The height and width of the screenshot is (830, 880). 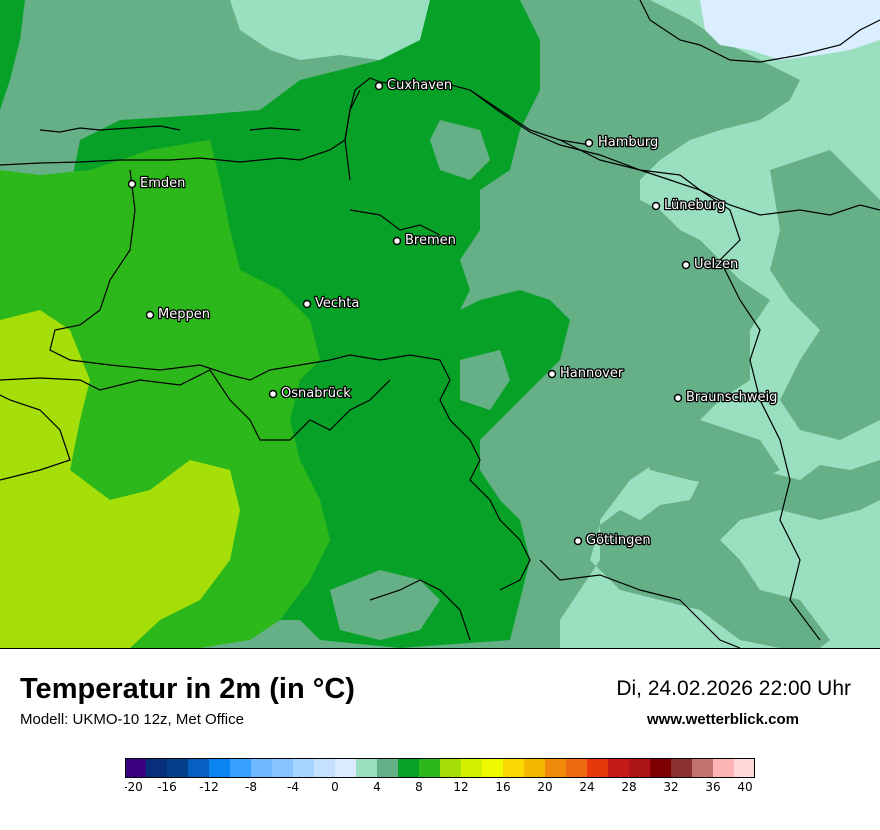 I want to click on legend-border, so click(x=440, y=768).